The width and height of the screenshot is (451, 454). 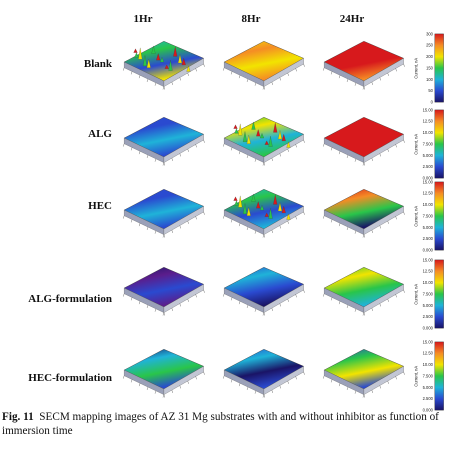 What do you see at coordinates (428, 121) in the screenshot?
I see `colorbar-tick-label: 12.50` at bounding box center [428, 121].